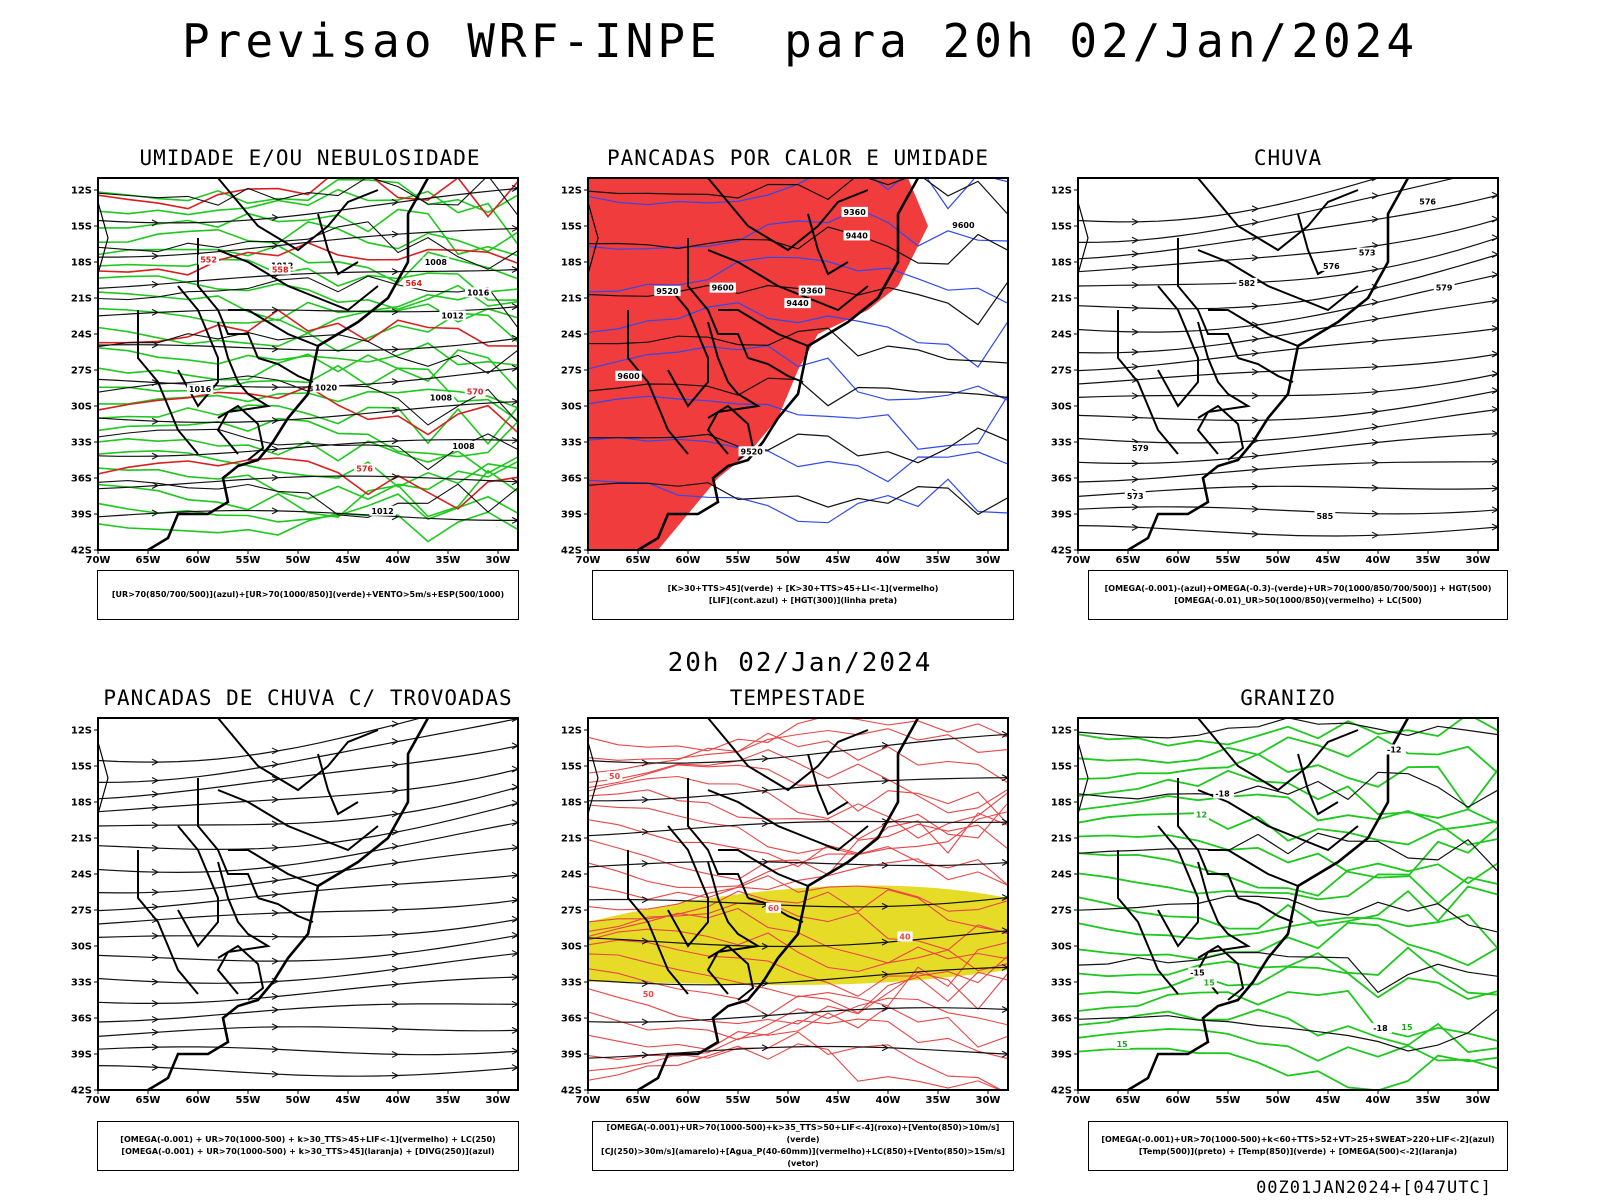  What do you see at coordinates (800, 41) in the screenshot?
I see `main-title: Previsao WRF-INPE para 20h 02/Jan/2024` at bounding box center [800, 41].